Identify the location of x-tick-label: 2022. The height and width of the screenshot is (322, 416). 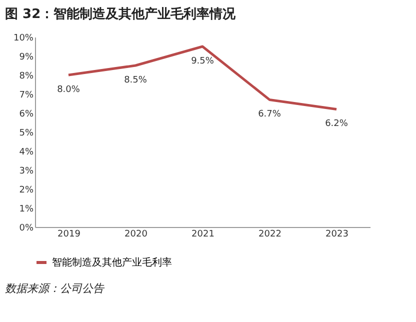
(270, 235).